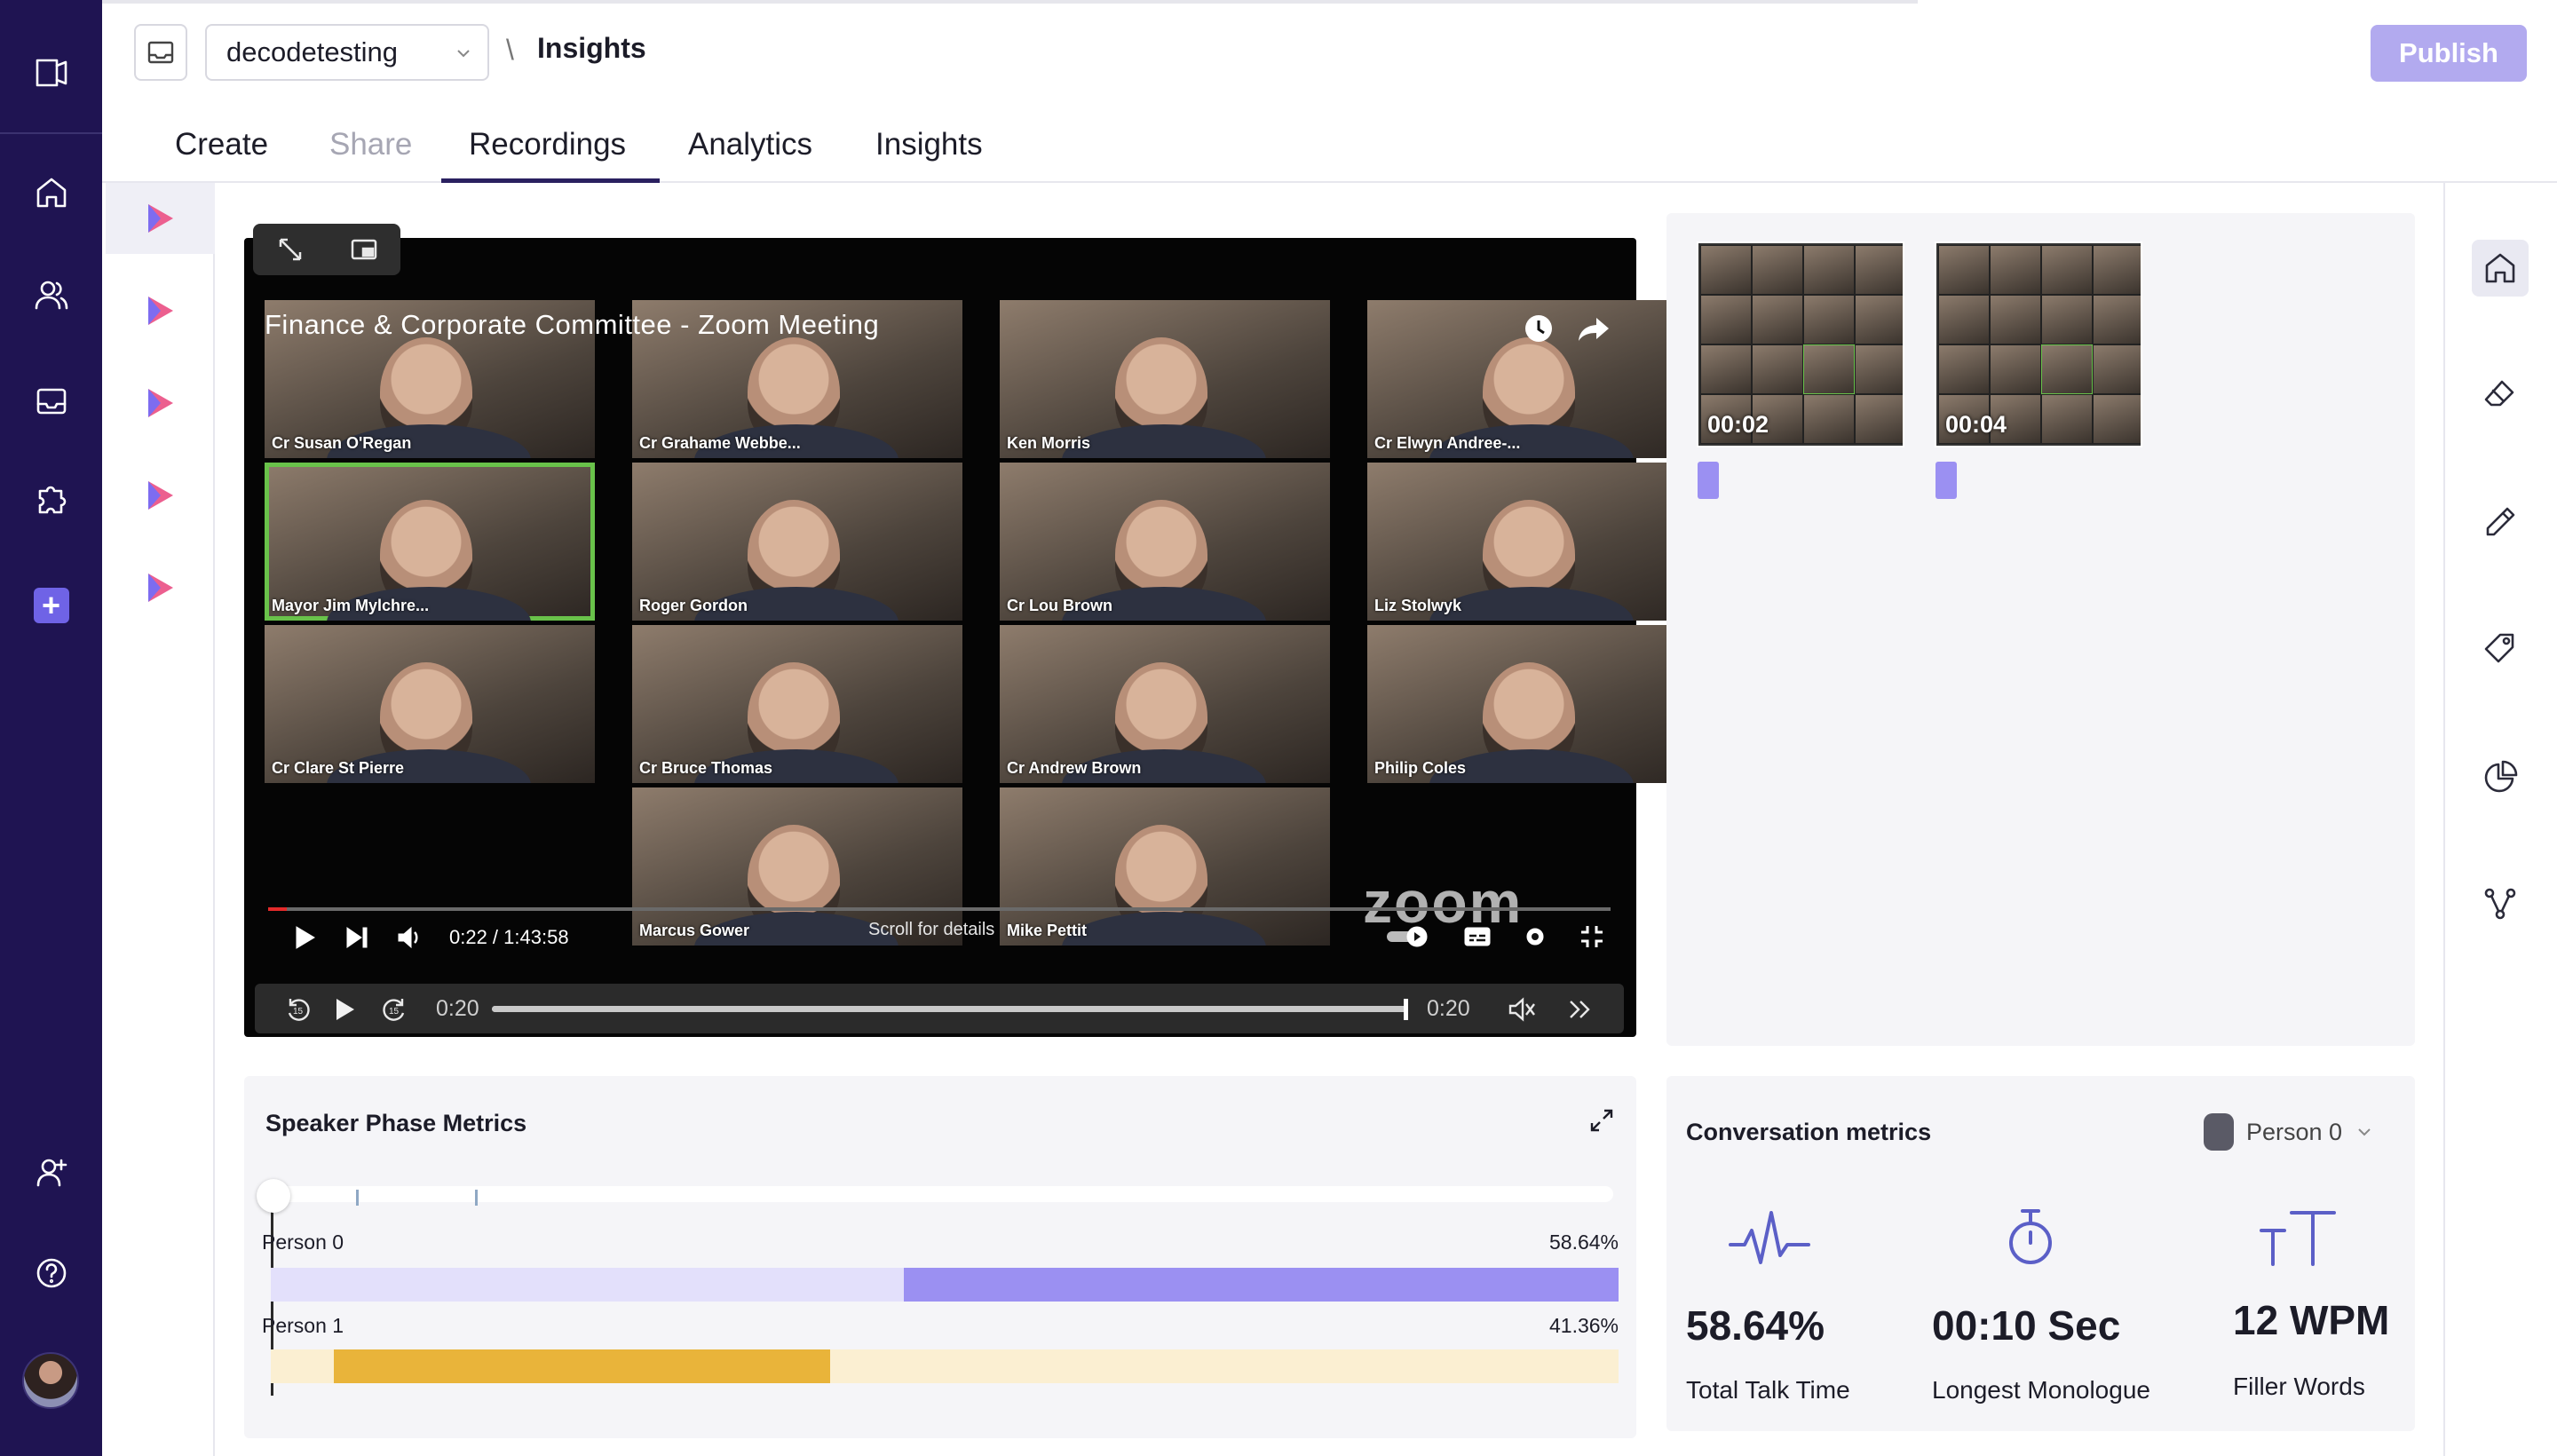 Image resolution: width=2557 pixels, height=1456 pixels. Describe the element at coordinates (51, 294) in the screenshot. I see `users-icon` at that location.